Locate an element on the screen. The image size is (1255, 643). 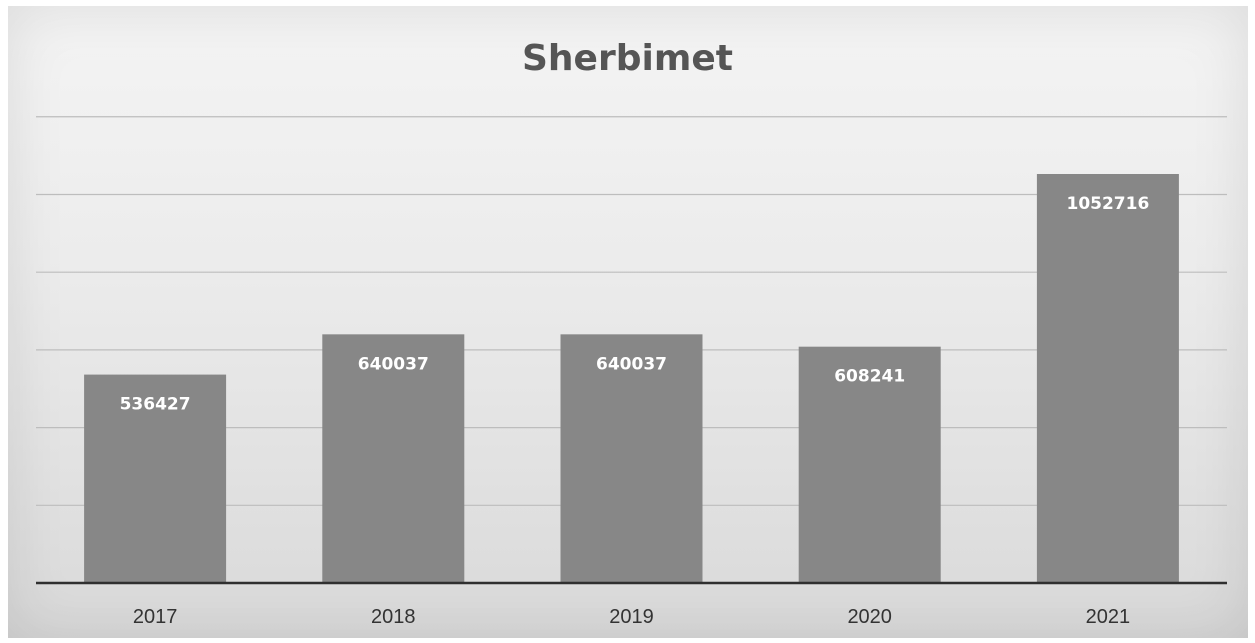
x-tick-label-2019: 2019 is located at coordinates (631, 617).